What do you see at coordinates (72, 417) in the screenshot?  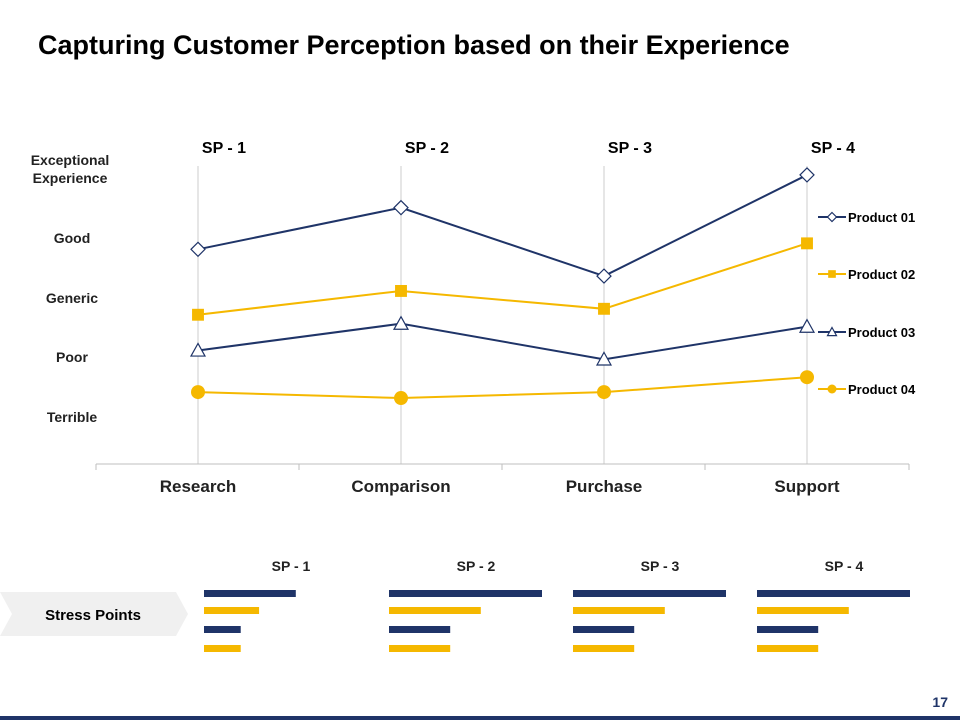 I see `y-level-label: Terrible` at bounding box center [72, 417].